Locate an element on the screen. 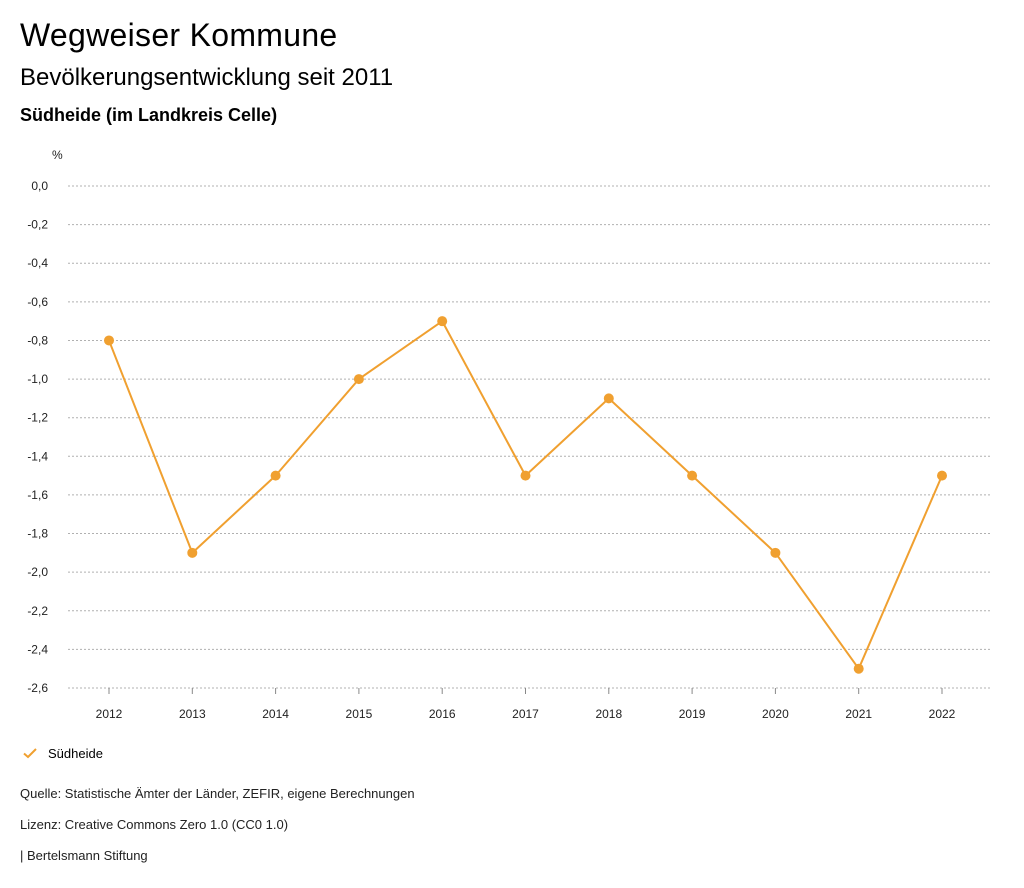 The height and width of the screenshot is (888, 1024). chart-subtitle: Bevölkerungsentwicklung seit 2011 is located at coordinates (207, 77).